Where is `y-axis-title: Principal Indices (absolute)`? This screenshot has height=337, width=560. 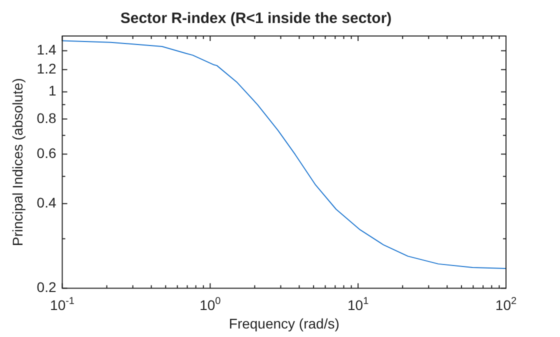 y-axis-title: Principal Indices (absolute) is located at coordinates (17, 162).